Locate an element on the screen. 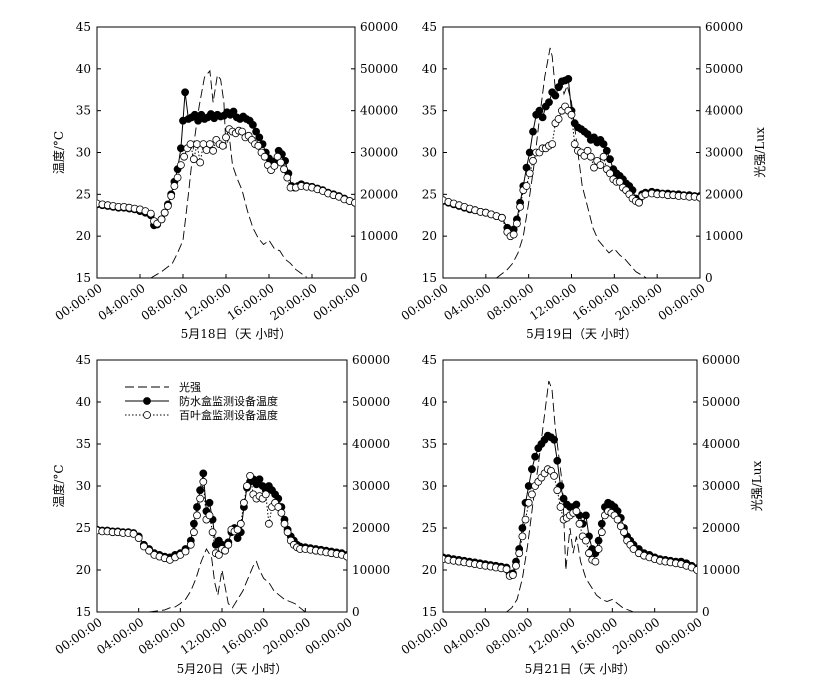  y-tick-label: 25 is located at coordinates (83, 528).